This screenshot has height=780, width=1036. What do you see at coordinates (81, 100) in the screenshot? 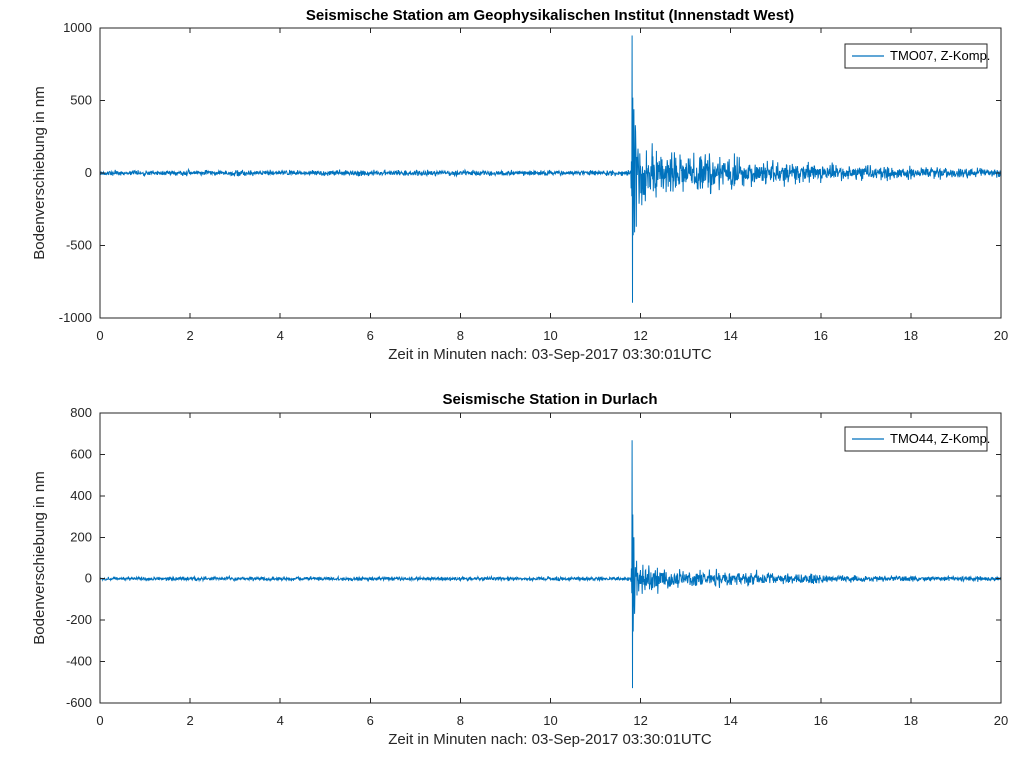
I see `y-tick-label: 500` at bounding box center [81, 100].